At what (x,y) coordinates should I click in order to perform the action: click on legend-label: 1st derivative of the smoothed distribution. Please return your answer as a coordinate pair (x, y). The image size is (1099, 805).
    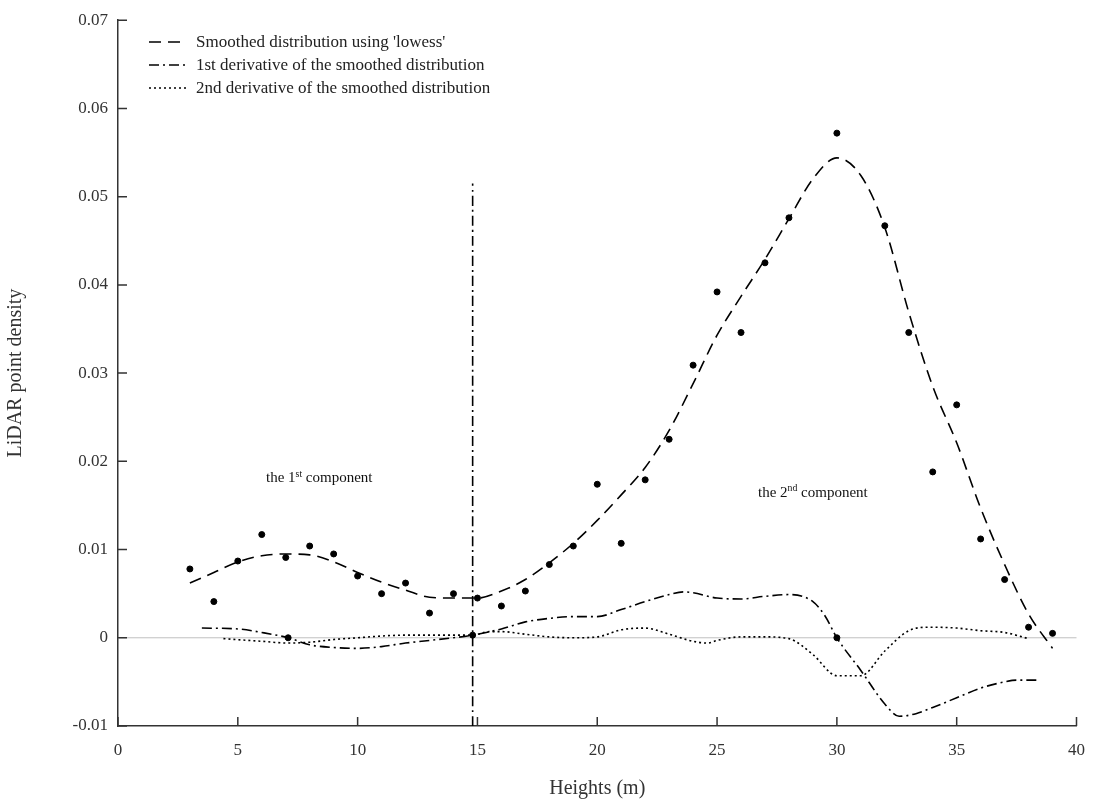
    Looking at the image, I should click on (340, 65).